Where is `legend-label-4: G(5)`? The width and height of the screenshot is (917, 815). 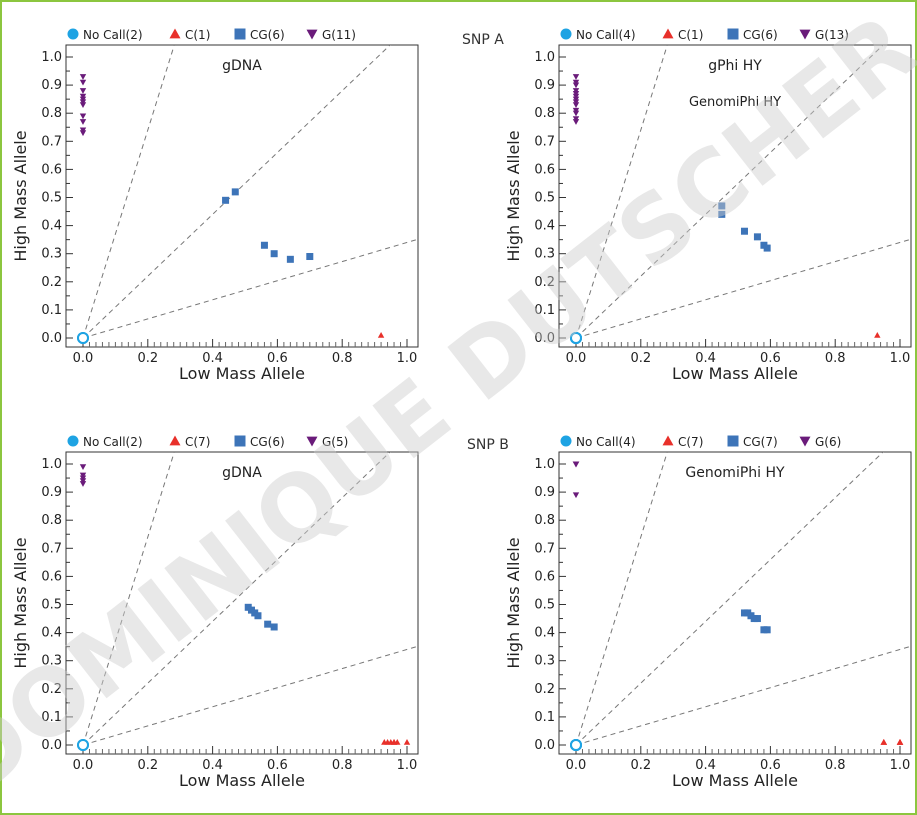 legend-label-4: G(5) is located at coordinates (335, 442).